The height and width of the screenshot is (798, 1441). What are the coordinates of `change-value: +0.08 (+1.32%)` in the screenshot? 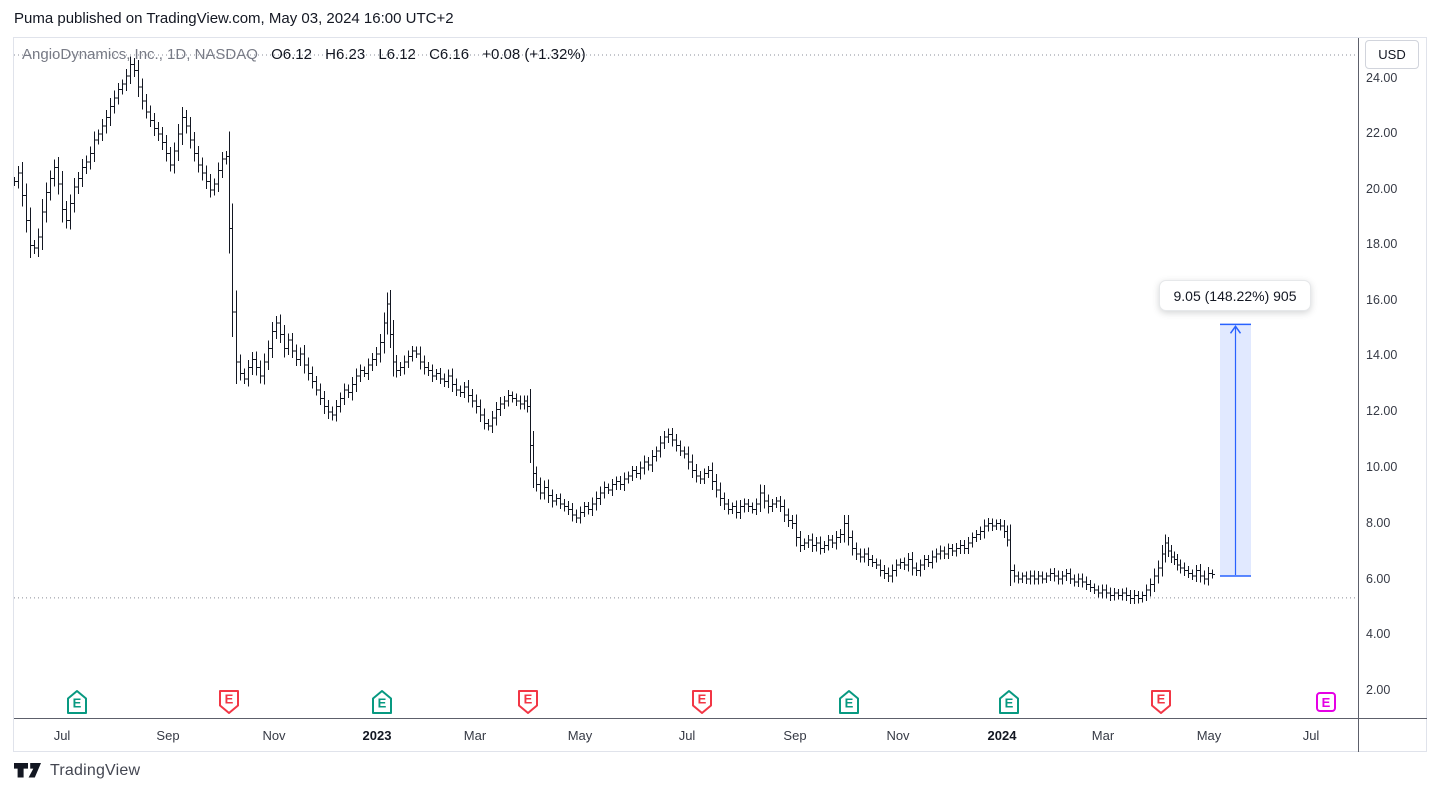 It's located at (534, 54).